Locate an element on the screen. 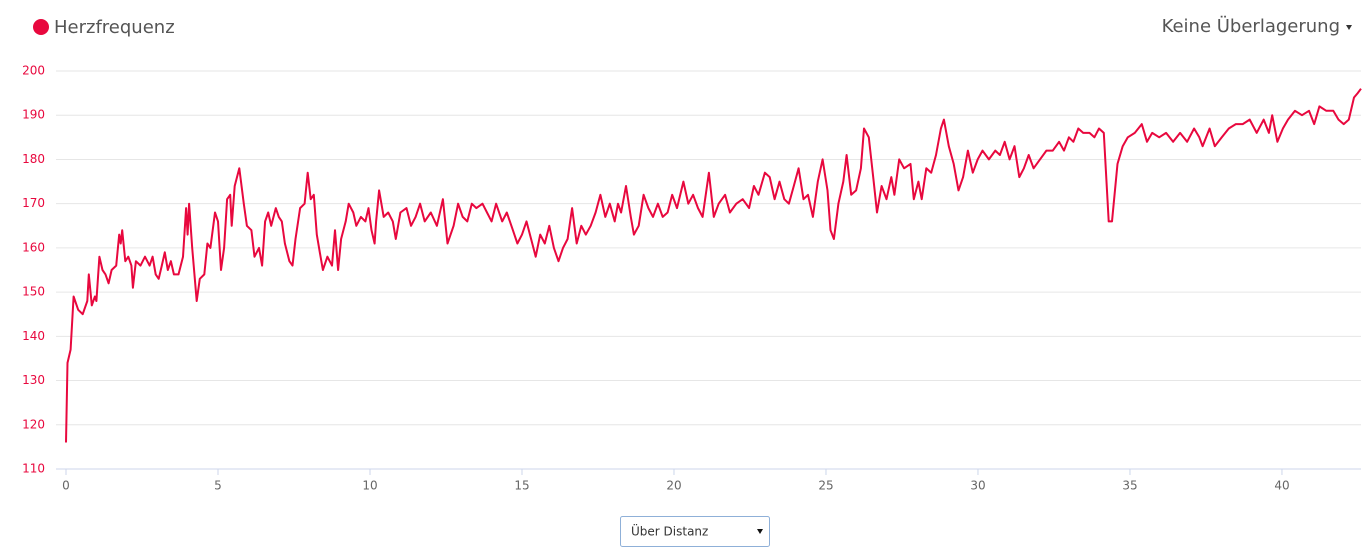  y-tick-label: 110 is located at coordinates (33, 469).